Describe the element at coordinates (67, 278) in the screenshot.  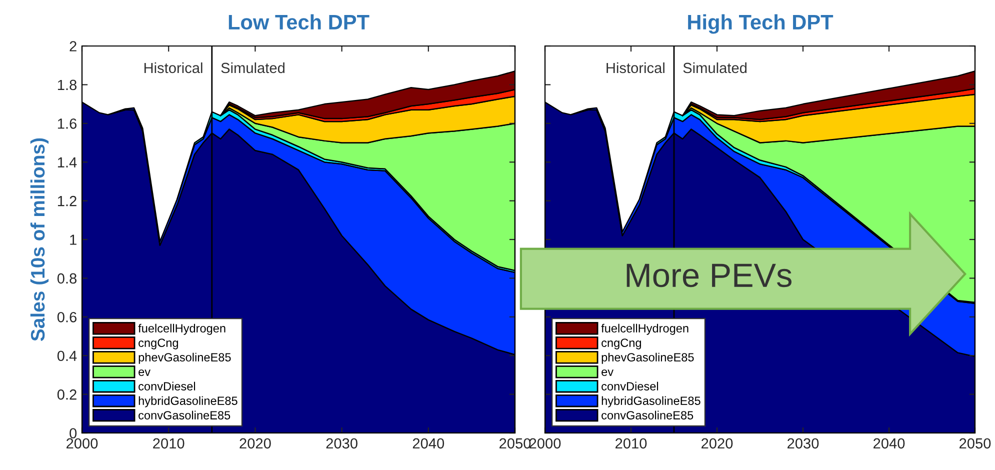
I see `y-tick-label: 0.8` at that location.